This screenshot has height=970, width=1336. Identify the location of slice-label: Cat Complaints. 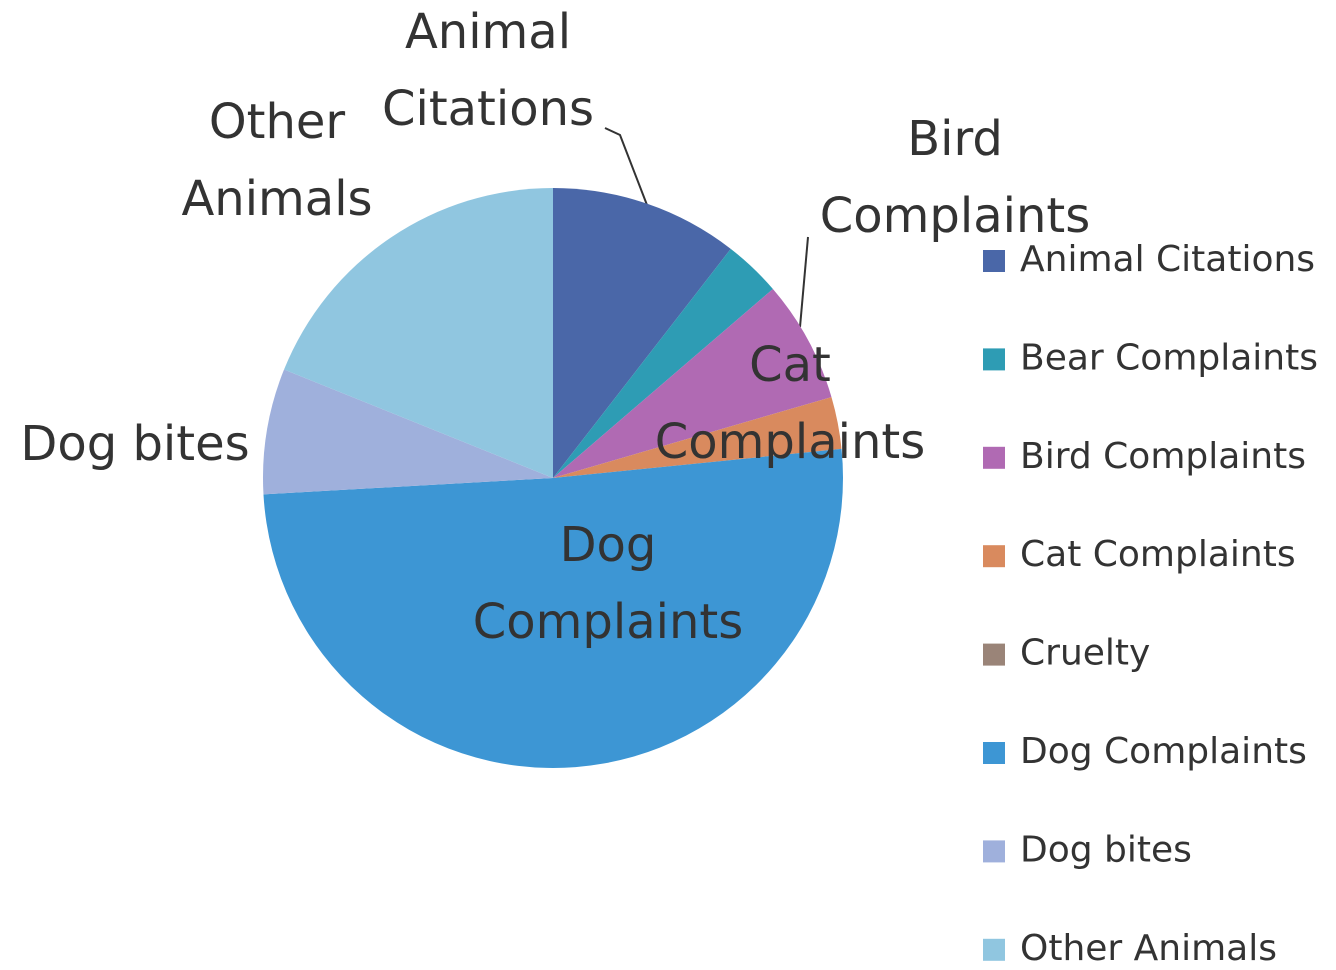
(790, 403).